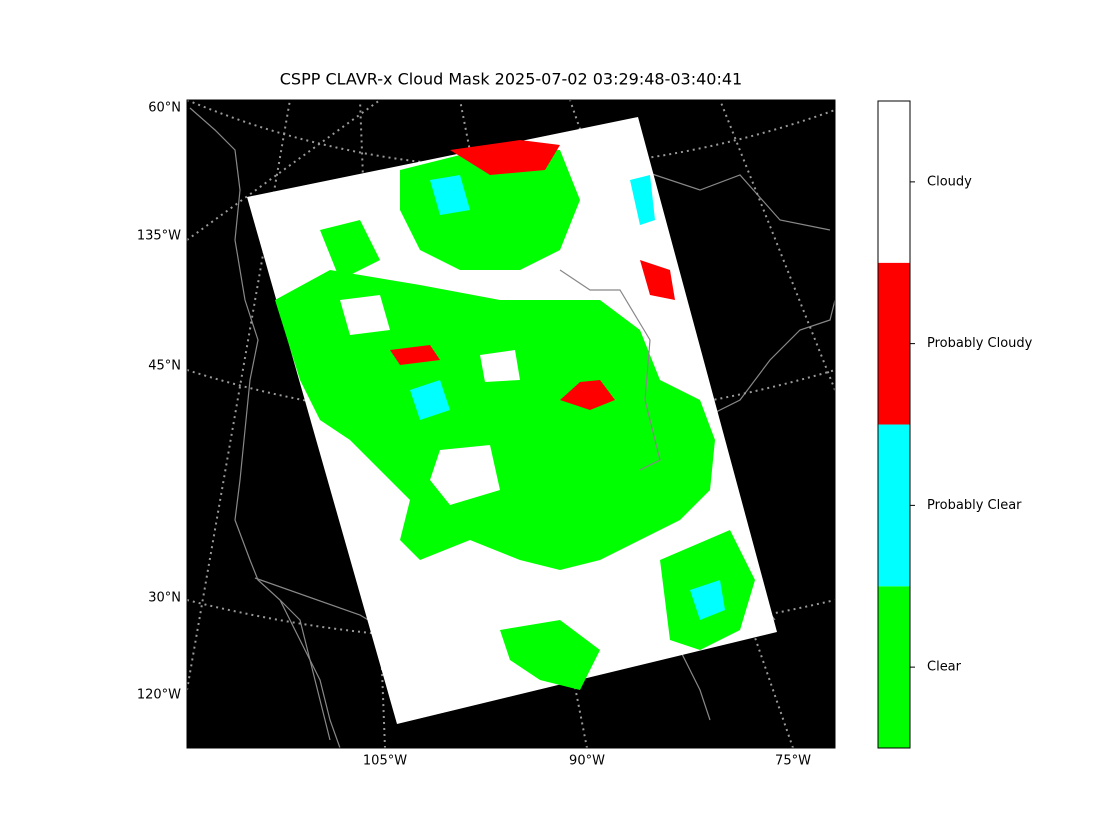  I want to click on left-label: 120°W, so click(159, 695).